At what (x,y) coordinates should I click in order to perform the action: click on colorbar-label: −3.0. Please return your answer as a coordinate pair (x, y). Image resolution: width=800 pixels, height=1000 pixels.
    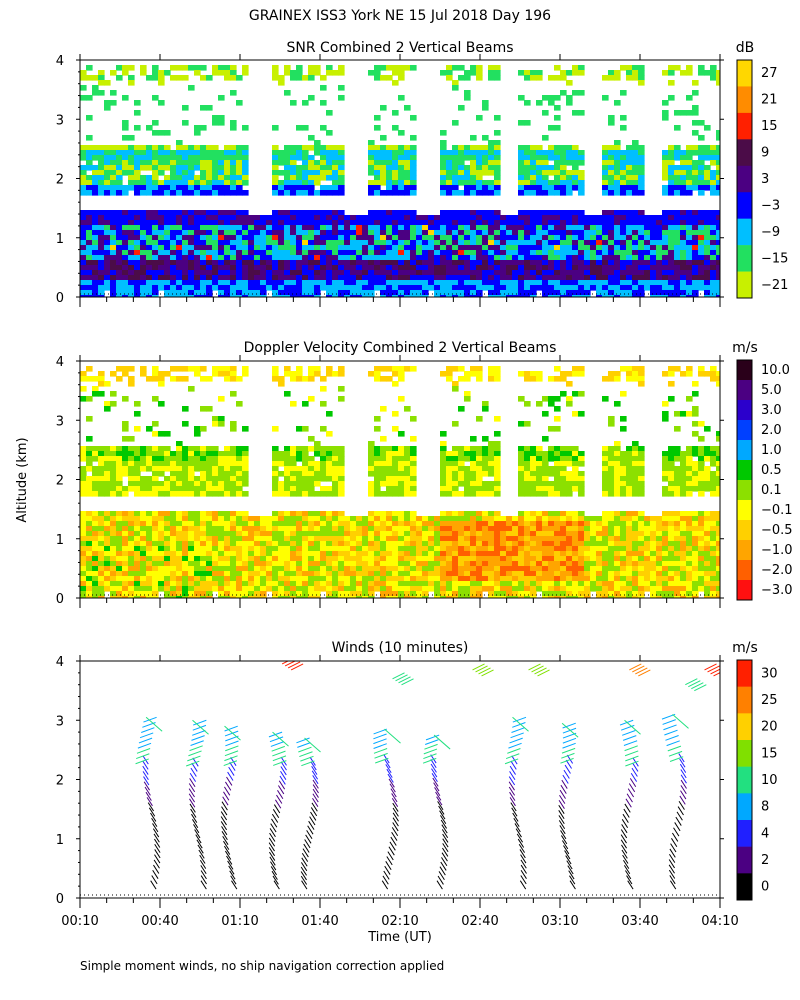
    Looking at the image, I should click on (777, 590).